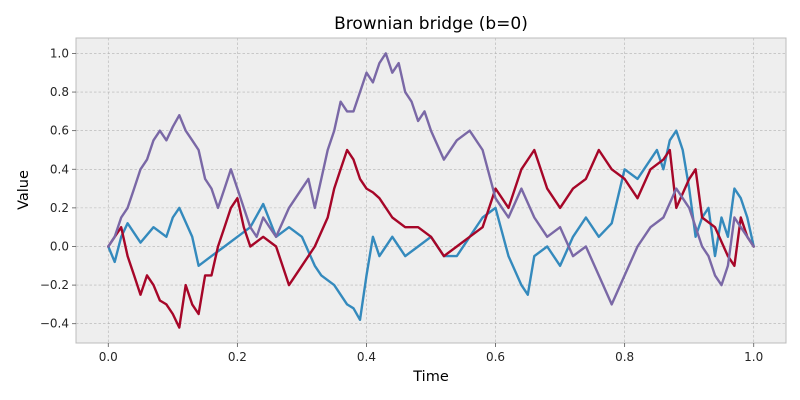  What do you see at coordinates (366, 357) in the screenshot?
I see `x-tick-label: 0.4` at bounding box center [366, 357].